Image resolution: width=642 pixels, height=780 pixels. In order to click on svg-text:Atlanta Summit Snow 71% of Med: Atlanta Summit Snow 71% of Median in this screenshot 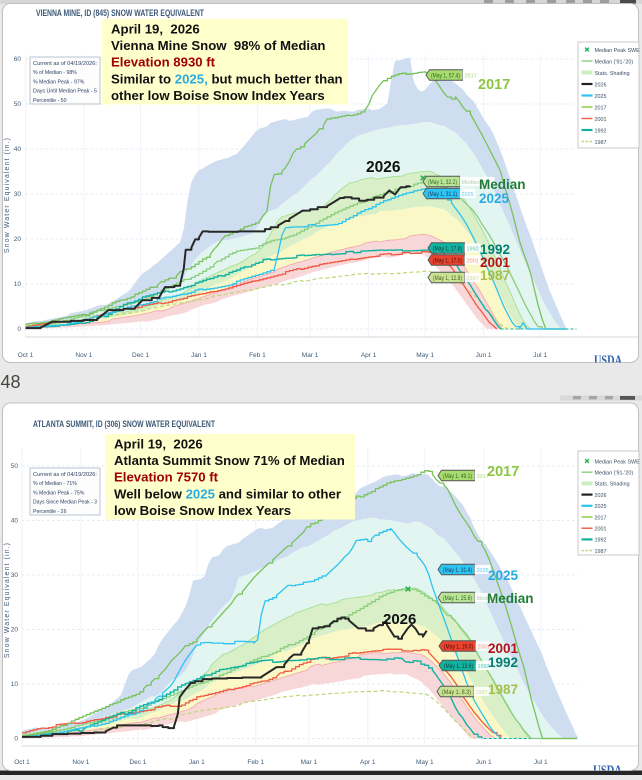, I will do `click(229, 460)`.